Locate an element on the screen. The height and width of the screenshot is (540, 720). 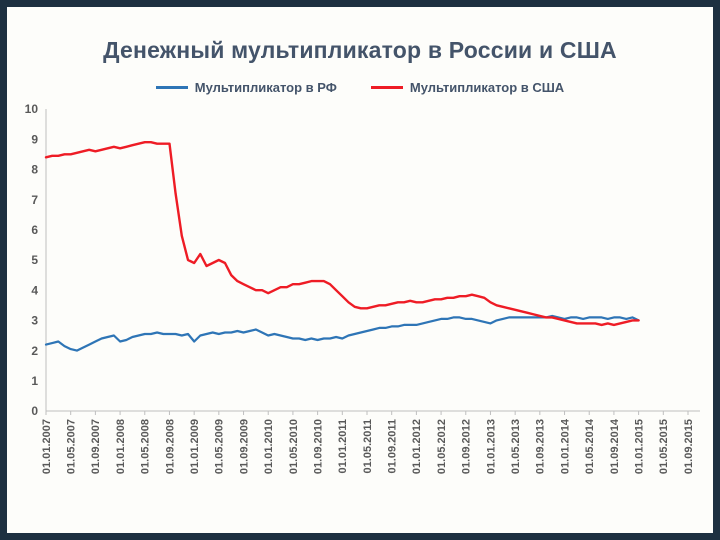
x-tick-label: 01.01.2009 is located at coordinates (195, 446).